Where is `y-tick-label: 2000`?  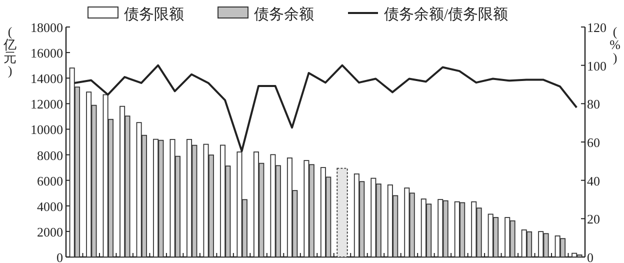
y-tick-label: 2000 is located at coordinates (50, 232).